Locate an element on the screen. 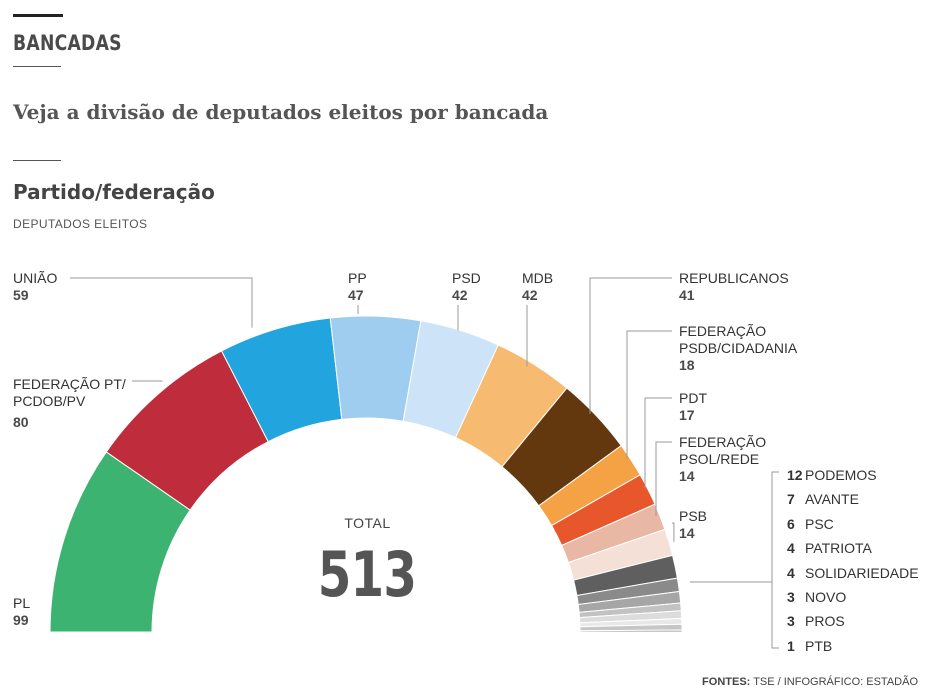  label-pdt: PDT 17 is located at coordinates (693, 407).